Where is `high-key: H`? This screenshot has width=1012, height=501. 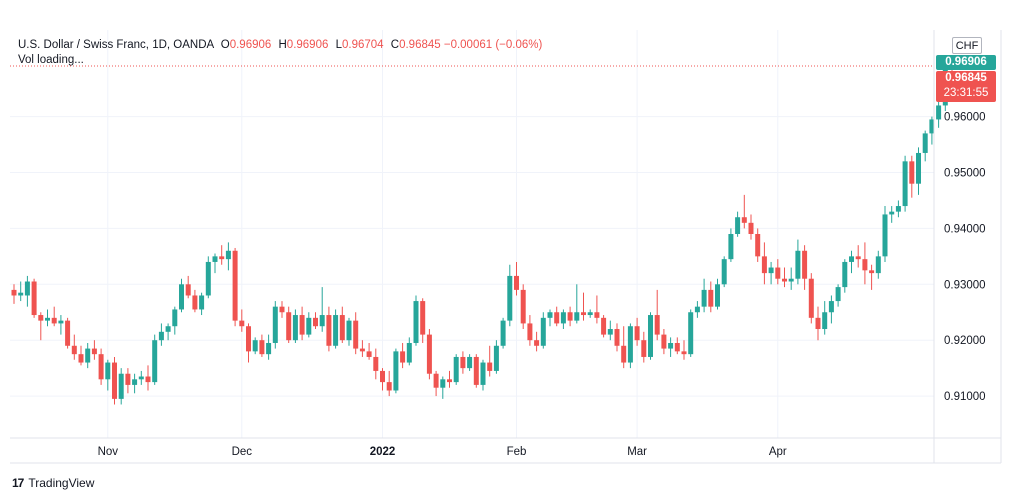
high-key: H is located at coordinates (282, 45).